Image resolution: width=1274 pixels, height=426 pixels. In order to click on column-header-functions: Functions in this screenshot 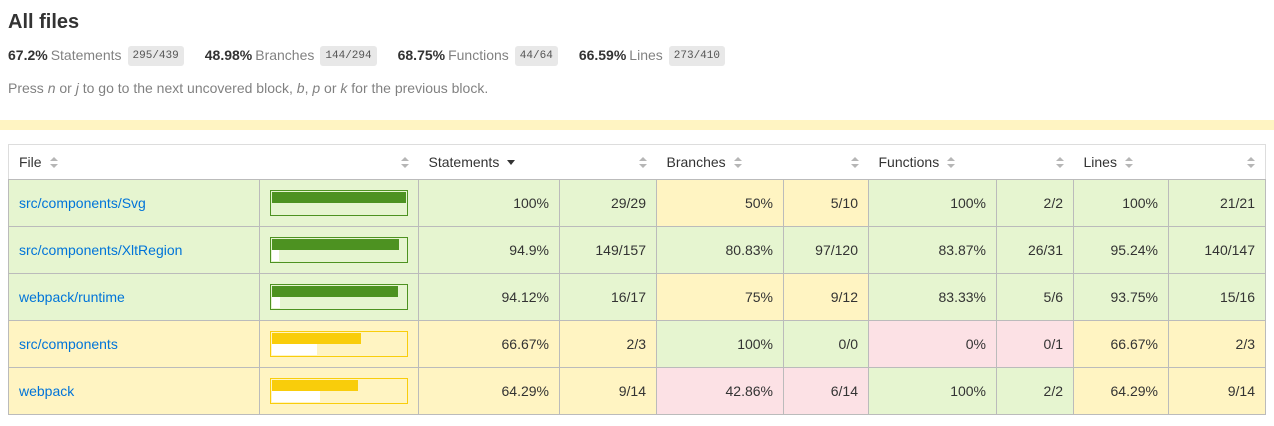, I will do `click(932, 162)`.